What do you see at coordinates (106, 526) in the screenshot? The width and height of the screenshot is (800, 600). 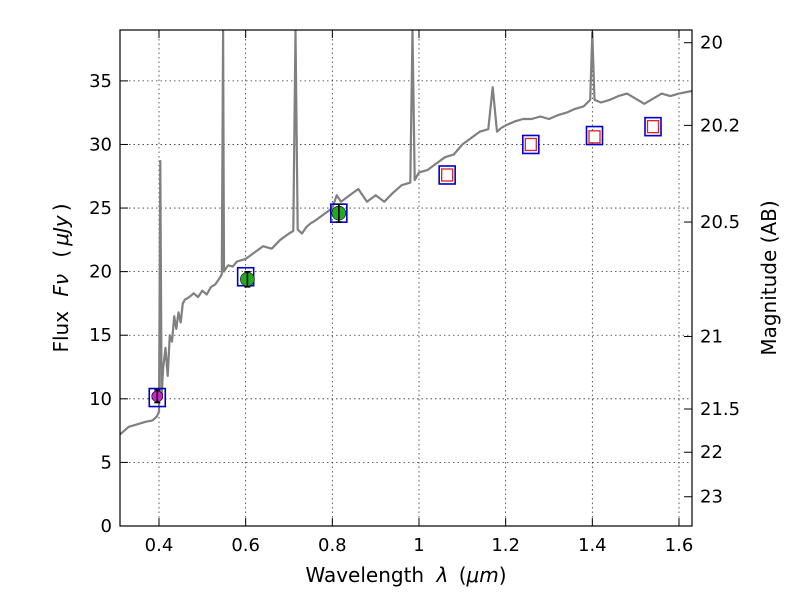 I see `y-tick-label: 0` at bounding box center [106, 526].